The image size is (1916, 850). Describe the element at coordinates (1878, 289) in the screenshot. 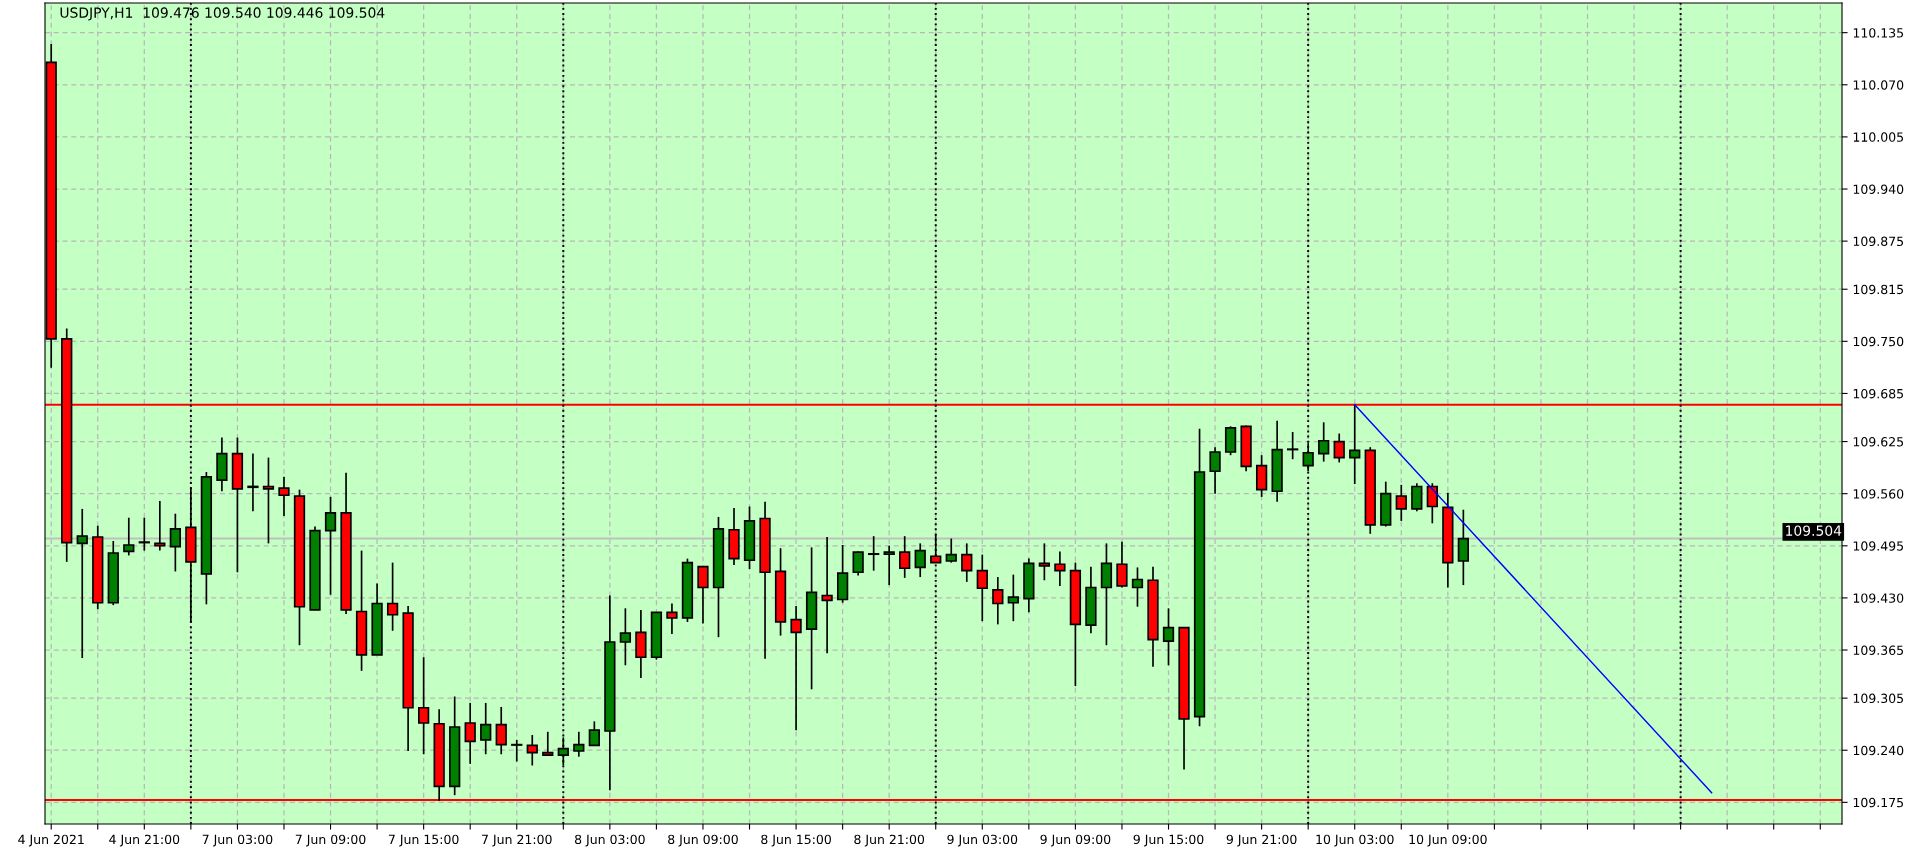

I see `y-tick-label: 109.815` at that location.